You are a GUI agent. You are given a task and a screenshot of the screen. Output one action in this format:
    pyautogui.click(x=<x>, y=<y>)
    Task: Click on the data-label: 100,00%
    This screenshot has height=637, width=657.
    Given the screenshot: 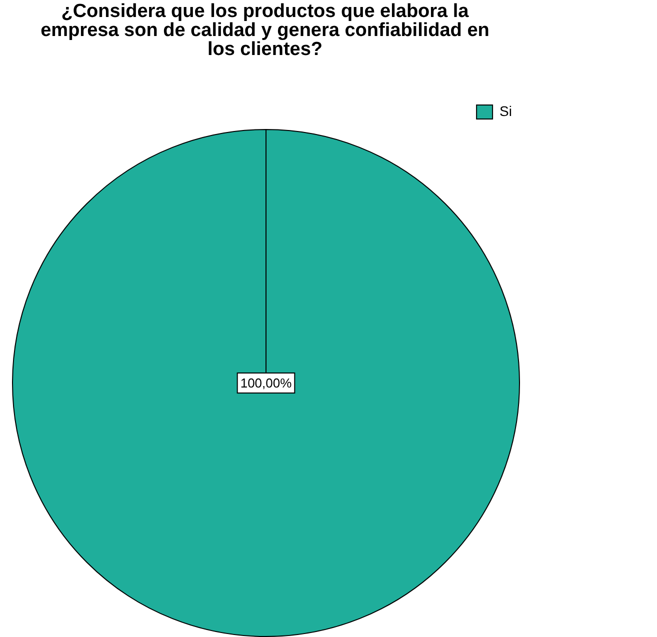 What is the action you would take?
    pyautogui.click(x=266, y=383)
    